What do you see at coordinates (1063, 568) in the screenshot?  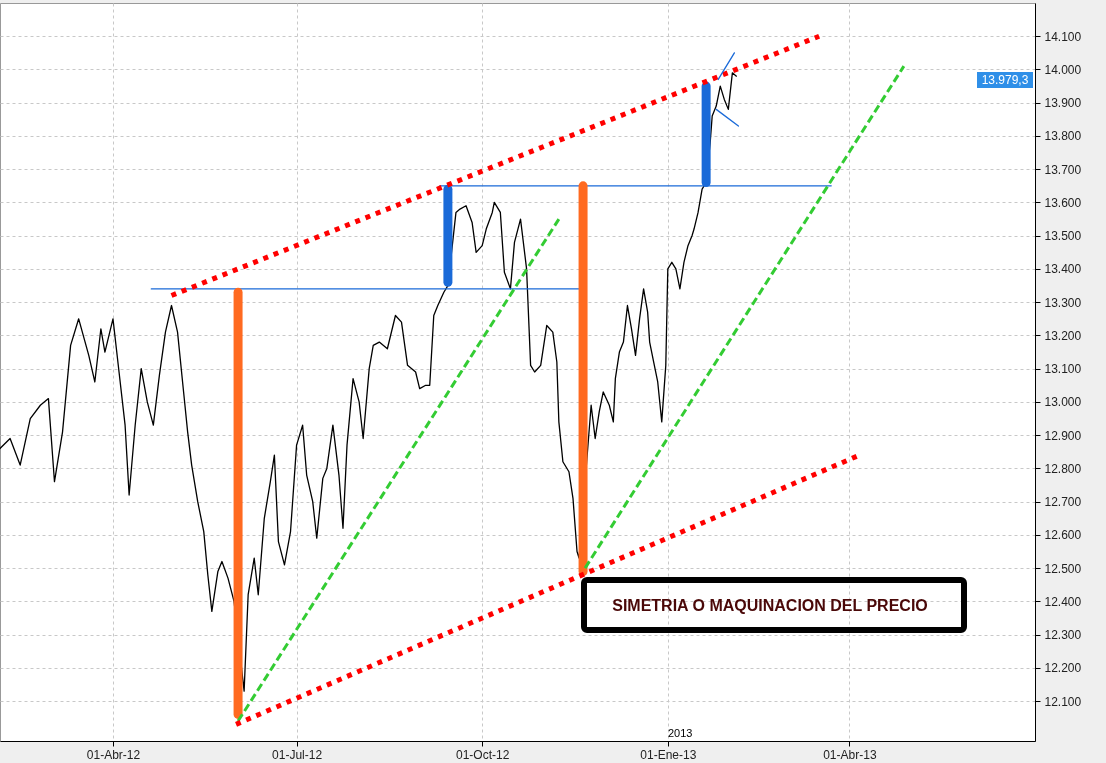 I see `y-tick-label: 12.500` at bounding box center [1063, 568].